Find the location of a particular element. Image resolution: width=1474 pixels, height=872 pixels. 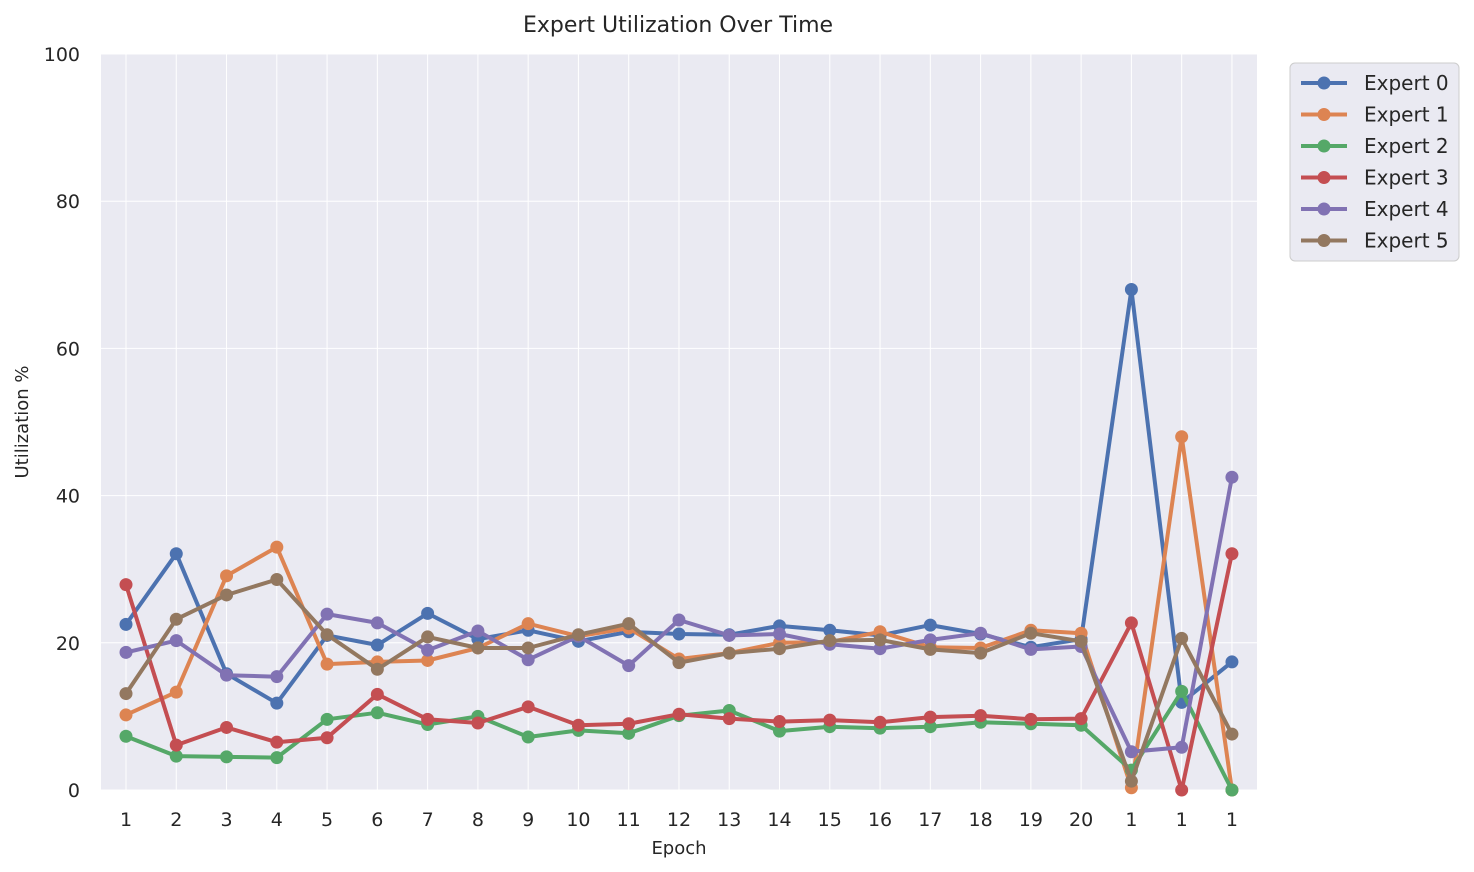

x-tick-label: 15 is located at coordinates (830, 820).